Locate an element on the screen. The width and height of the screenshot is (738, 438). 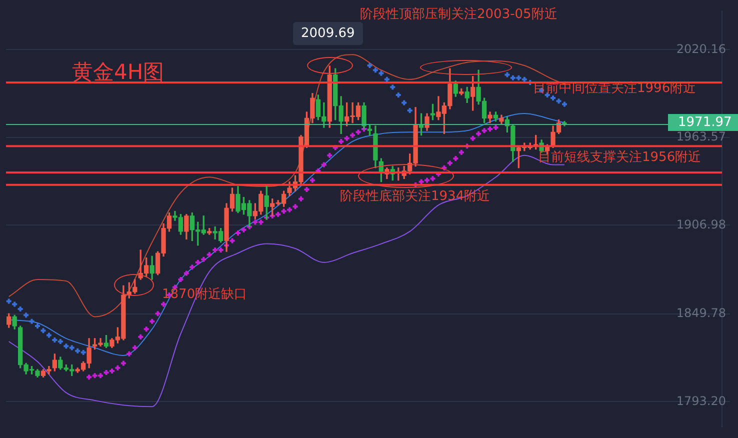
text: 黄金4H图 is located at coordinates (118, 72).